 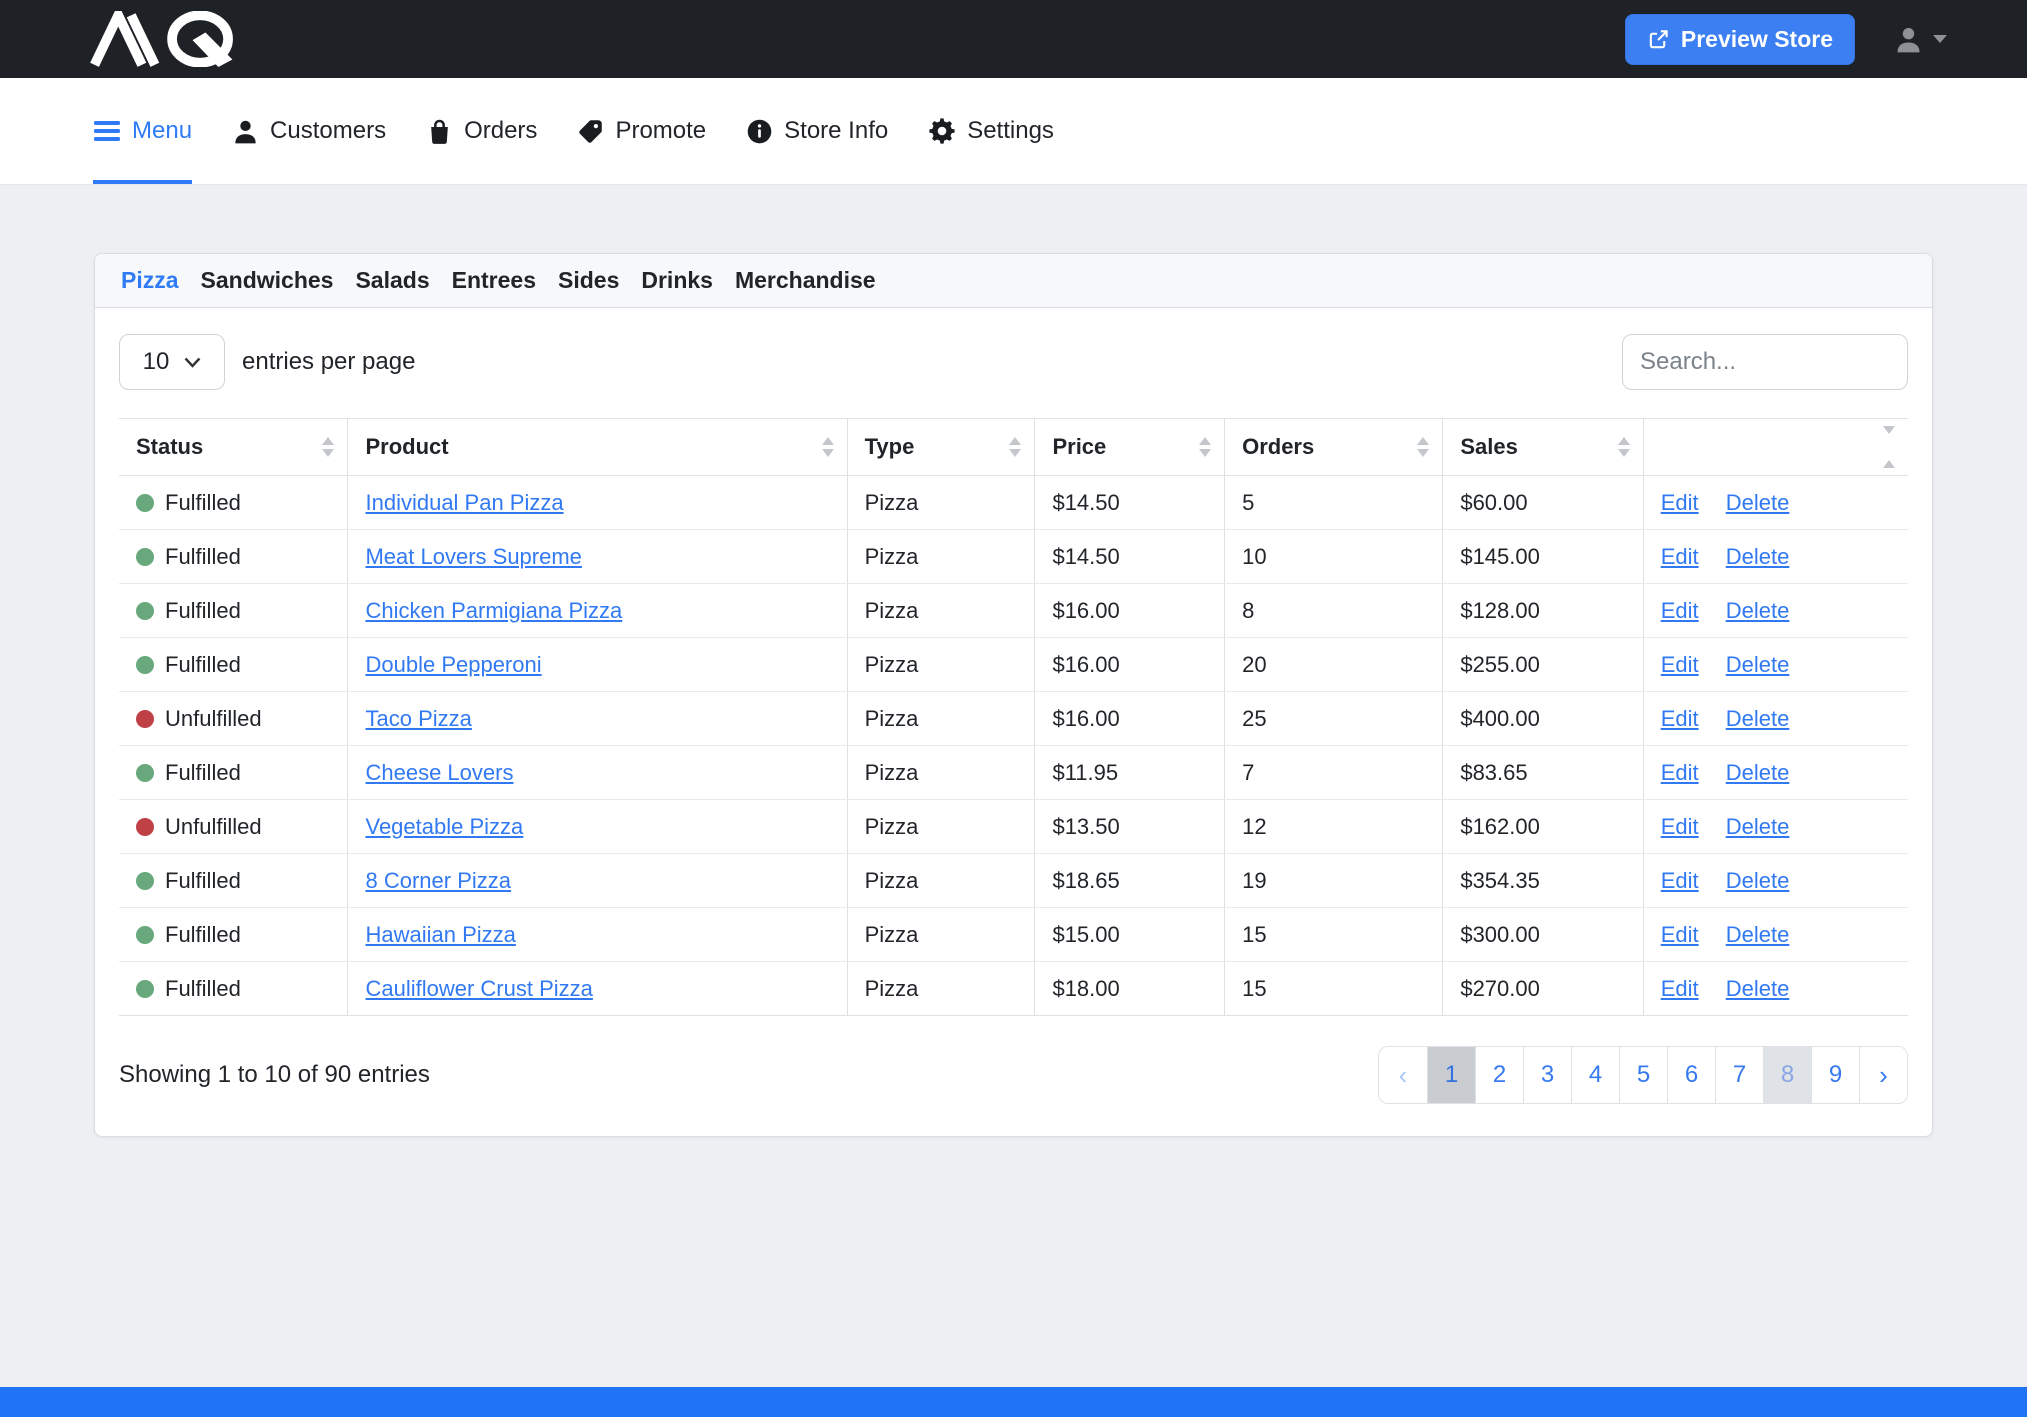 I want to click on product-link: Taco Pizza, so click(x=418, y=718).